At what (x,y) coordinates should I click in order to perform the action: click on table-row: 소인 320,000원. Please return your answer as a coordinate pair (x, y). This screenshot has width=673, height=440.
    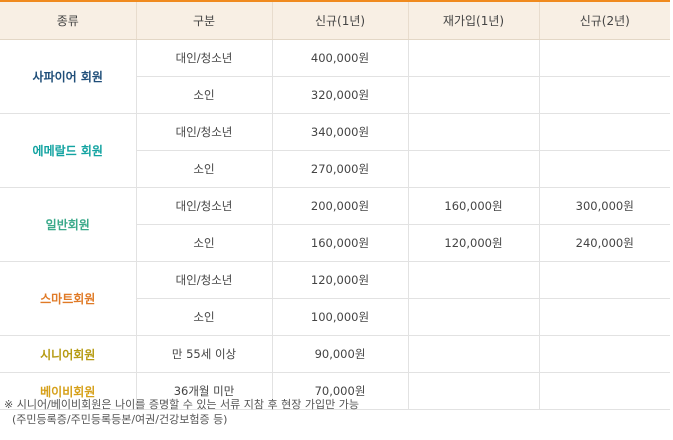
    Looking at the image, I should click on (335, 95).